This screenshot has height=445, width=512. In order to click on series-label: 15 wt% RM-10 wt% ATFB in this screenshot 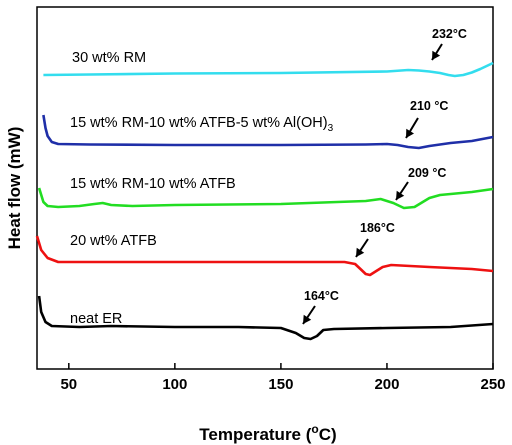, I will do `click(153, 184)`.